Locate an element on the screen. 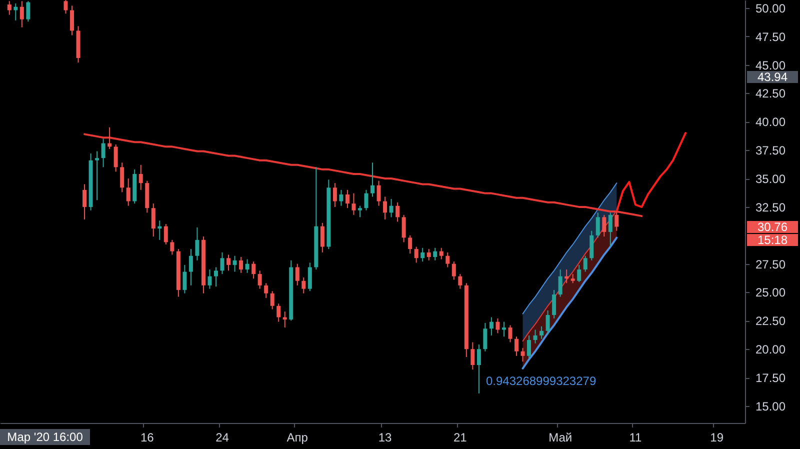  text: Мар '20 16:00 is located at coordinates (45, 437).